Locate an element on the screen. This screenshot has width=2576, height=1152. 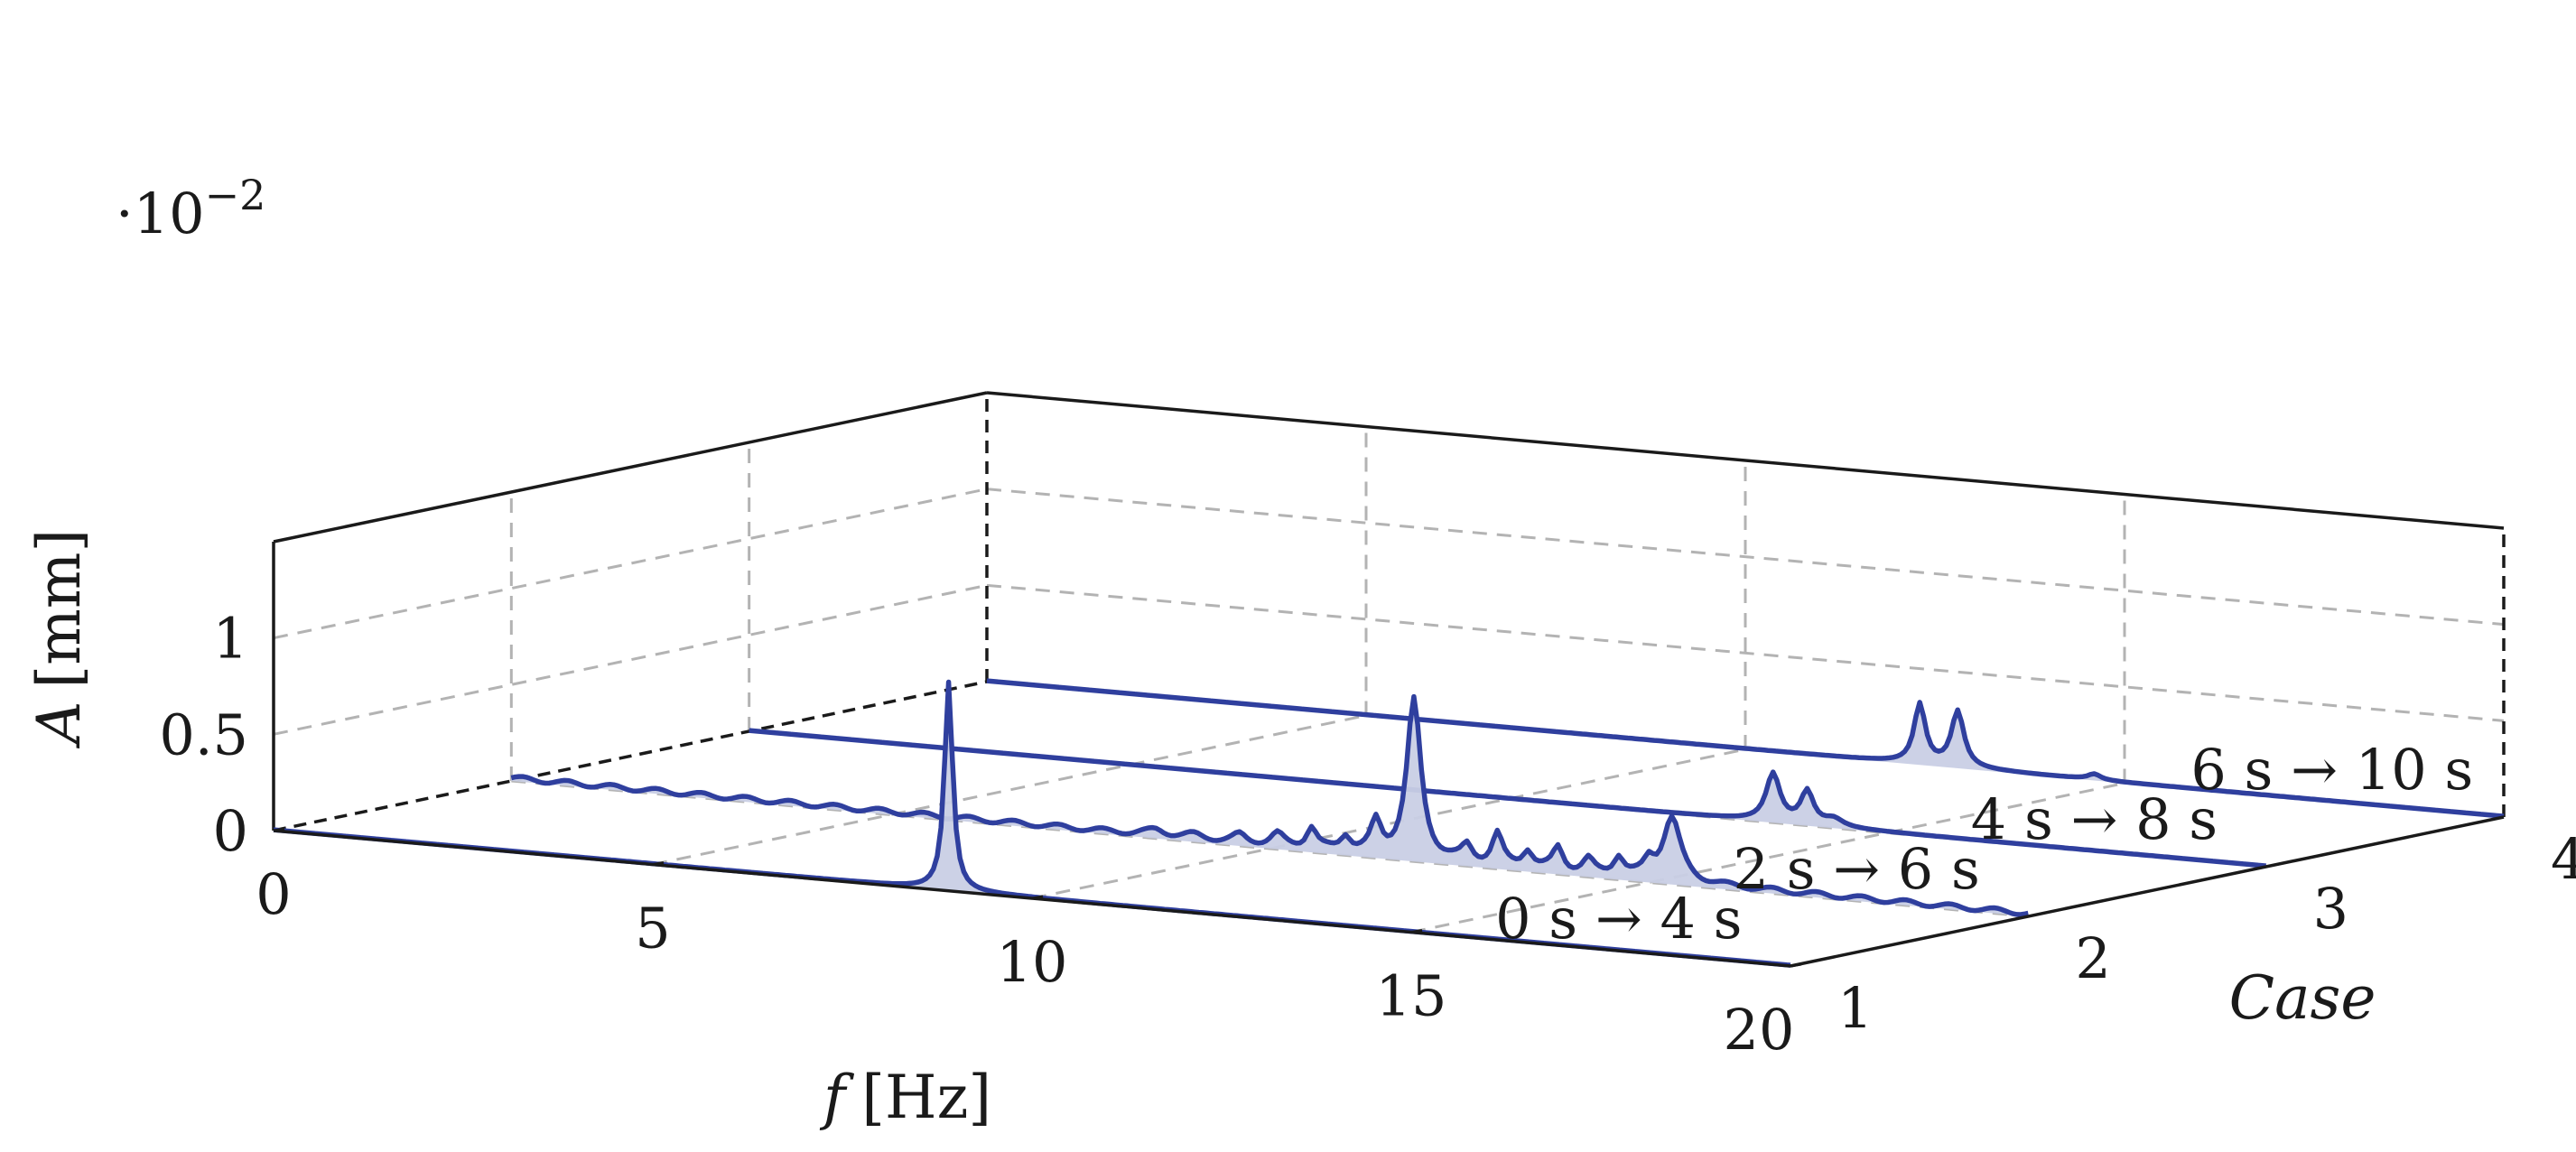
z-multiplier-label: ·10−2 is located at coordinates (190, 208).